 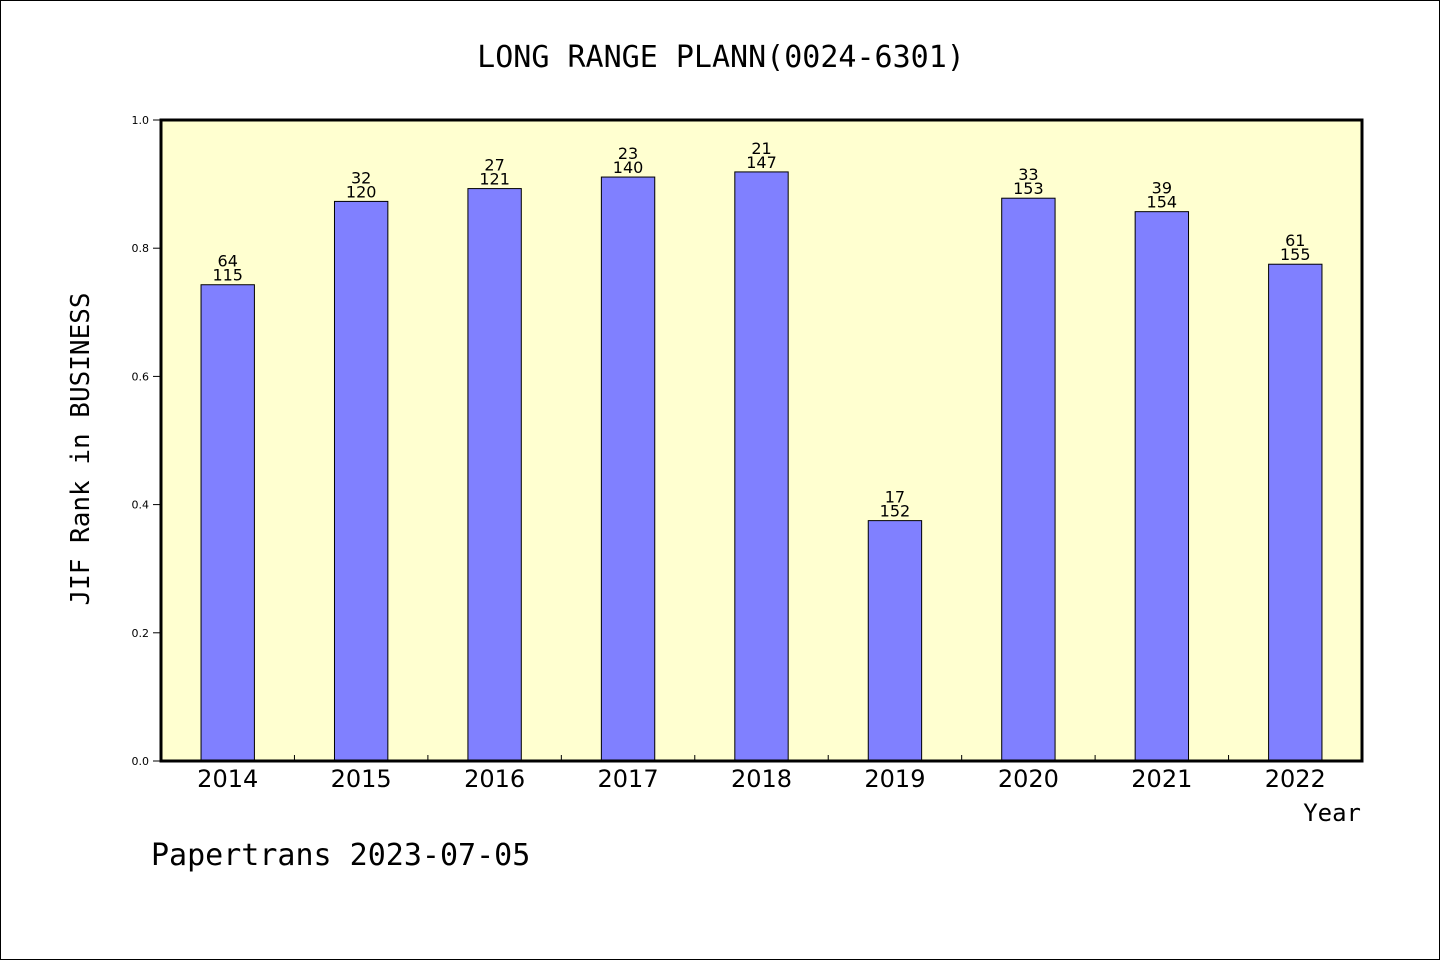 I want to click on bar-2020, so click(x=1028, y=479).